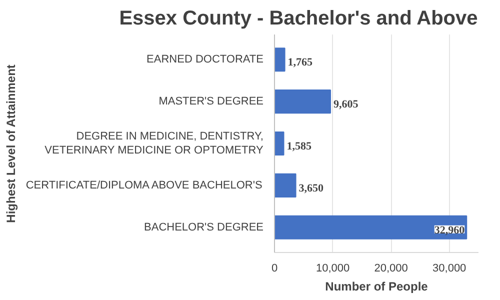  Describe the element at coordinates (154, 143) in the screenshot. I see `y-tick-label: DEGREE IN MEDICINE, DENTISTRY, VETERINARY MEDICINE OR OPTOMETRY` at that location.